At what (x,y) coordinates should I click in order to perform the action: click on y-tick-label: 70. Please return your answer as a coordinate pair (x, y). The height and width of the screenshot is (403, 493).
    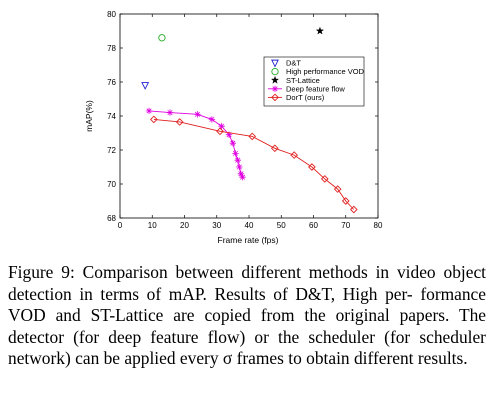
    Looking at the image, I should click on (111, 184).